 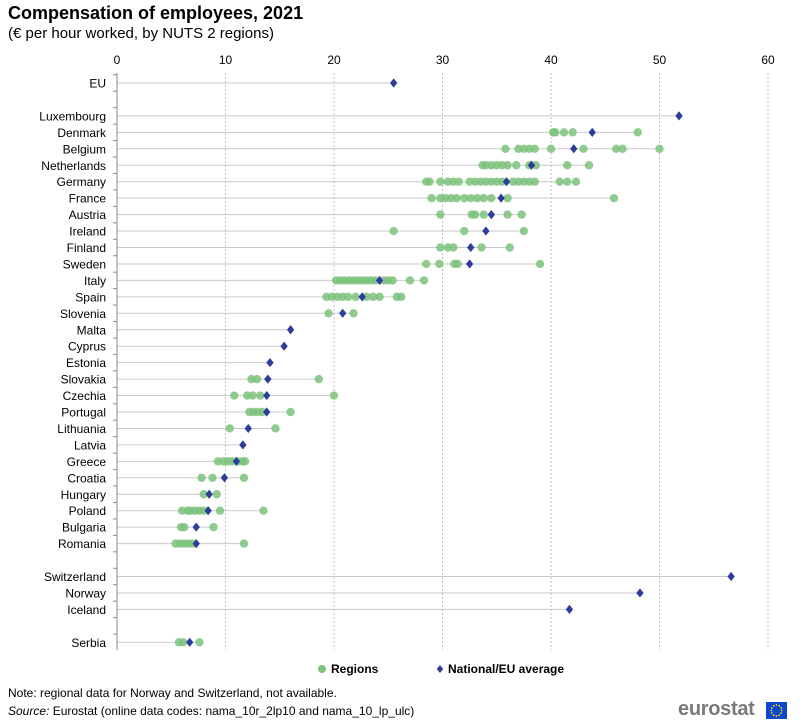 What do you see at coordinates (84, 528) in the screenshot?
I see `category-label: Bulgaria` at bounding box center [84, 528].